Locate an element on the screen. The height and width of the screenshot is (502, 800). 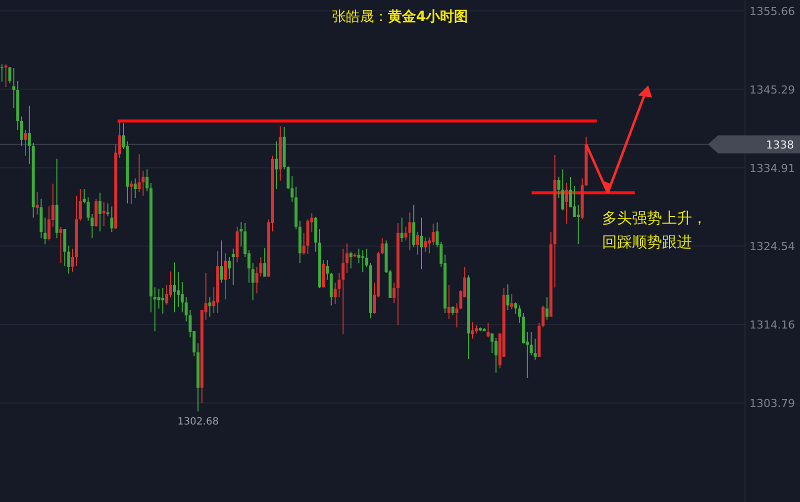
annotation: 多头强势上升， is located at coordinates (654, 218).